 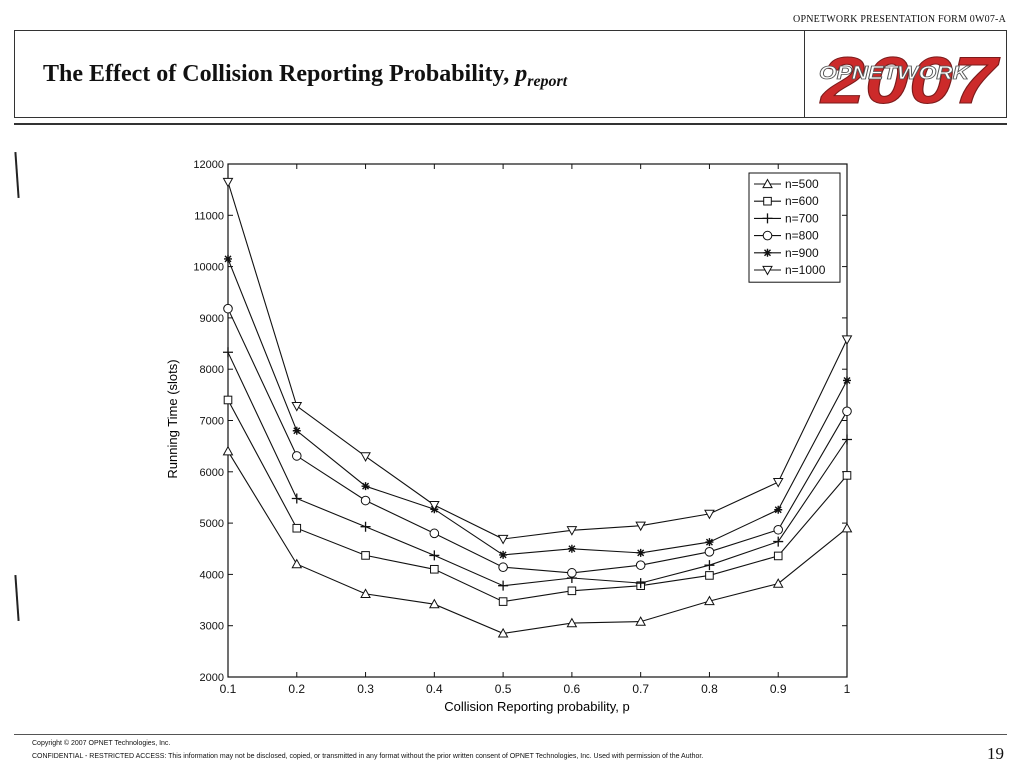 I want to click on edge-mark-upper, so click(x=17, y=175).